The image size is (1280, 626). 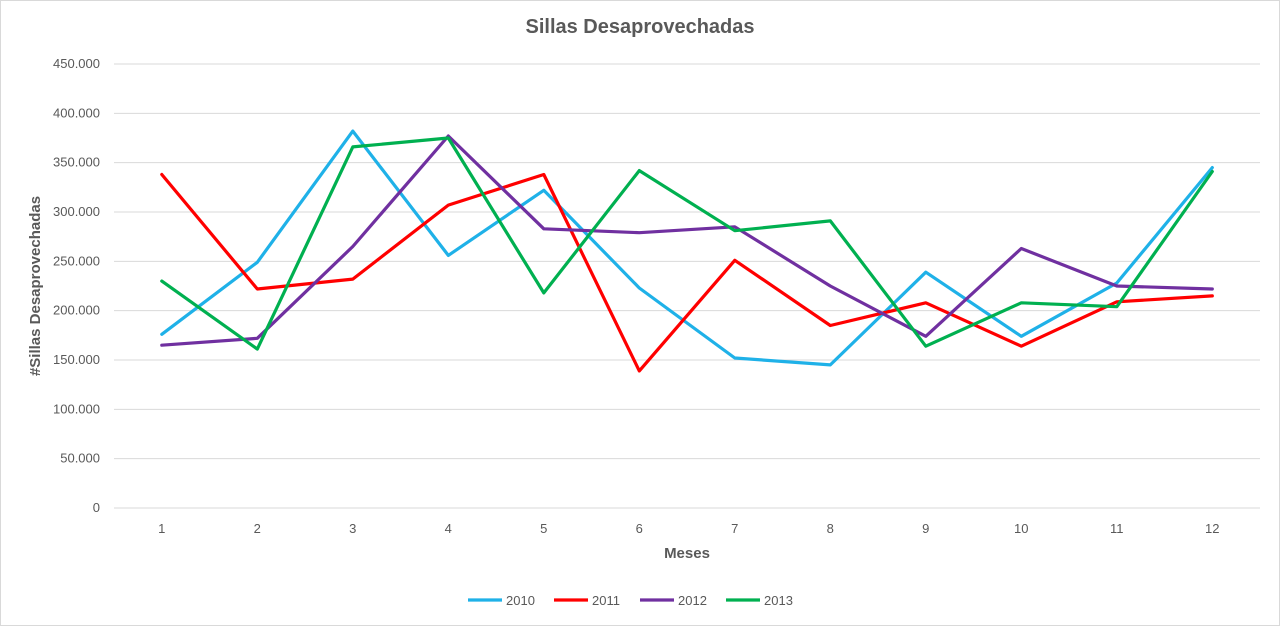 I want to click on y-tick-label: 200.000, so click(x=76, y=310).